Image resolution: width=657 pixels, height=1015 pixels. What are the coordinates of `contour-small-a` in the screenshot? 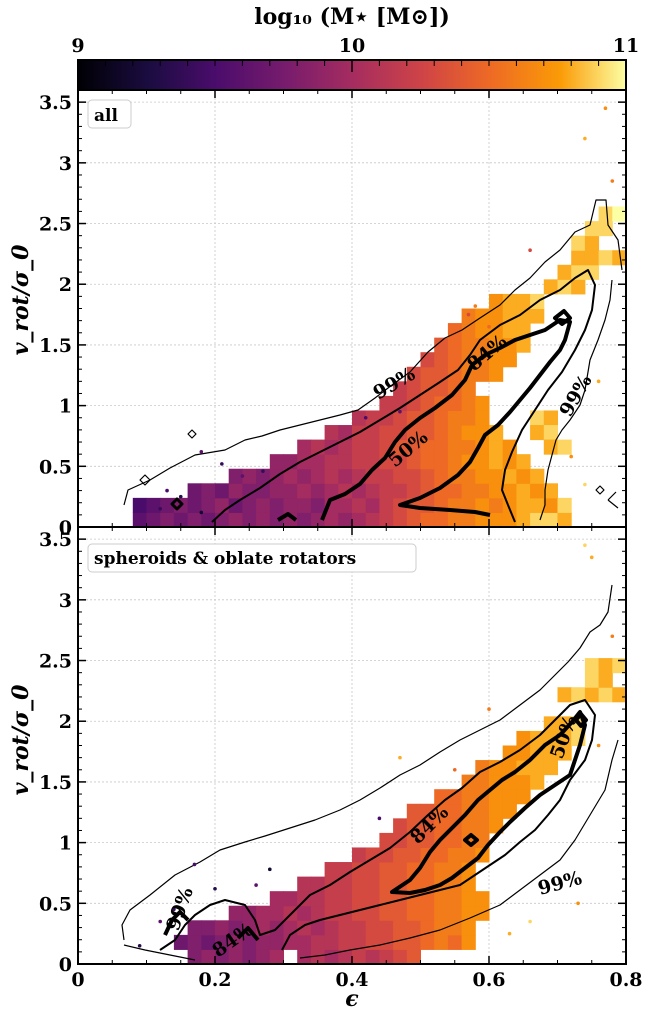 It's located at (145, 480).